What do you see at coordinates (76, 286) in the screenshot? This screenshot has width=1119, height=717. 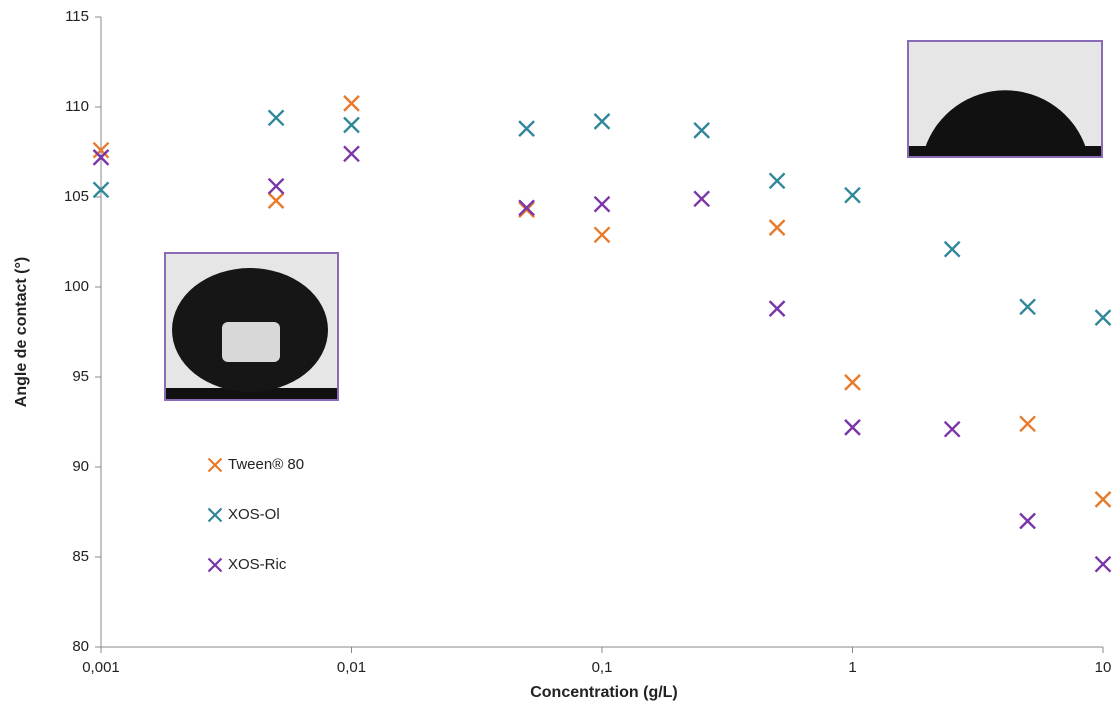 I see `y-tick-label: 100` at bounding box center [76, 286].